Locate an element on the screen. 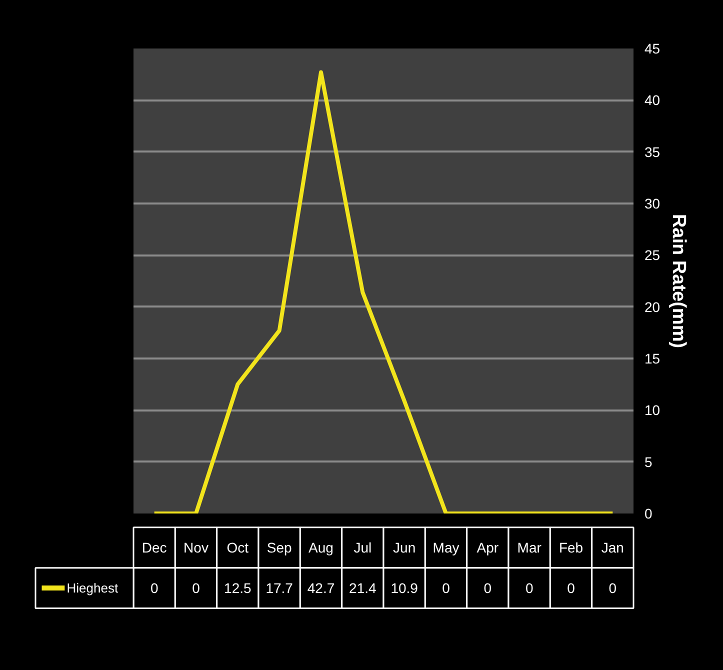  y-tick-label: 5 is located at coordinates (648, 462).